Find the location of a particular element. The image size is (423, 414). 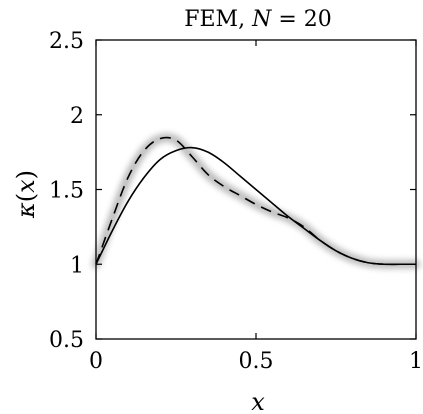

y-axis-label: κ(x) is located at coordinates (26, 194).